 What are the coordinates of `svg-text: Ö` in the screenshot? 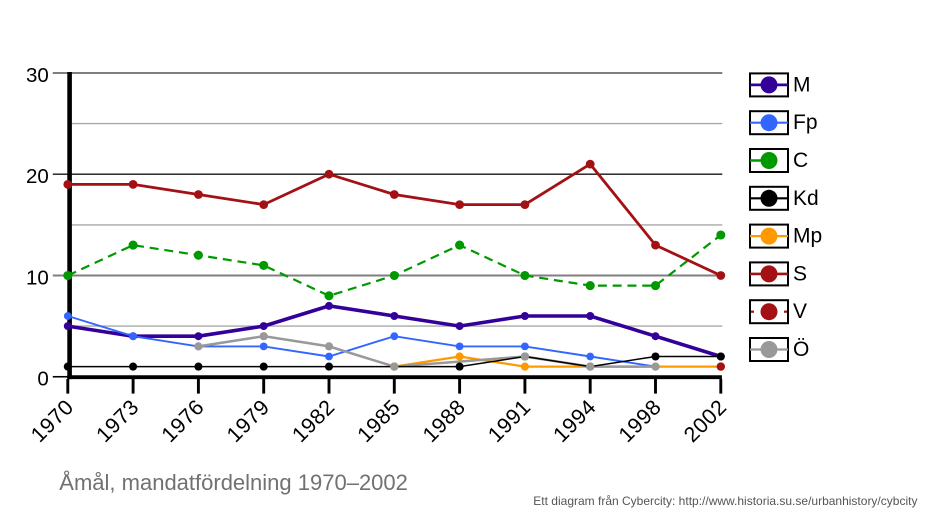 It's located at (801, 349).